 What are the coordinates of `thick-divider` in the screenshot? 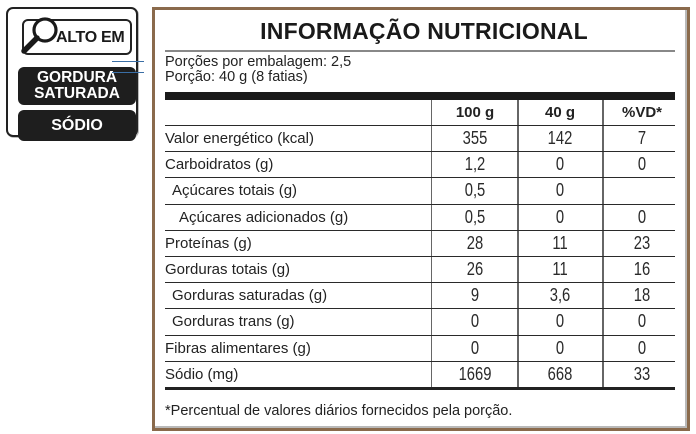 It's located at (420, 96).